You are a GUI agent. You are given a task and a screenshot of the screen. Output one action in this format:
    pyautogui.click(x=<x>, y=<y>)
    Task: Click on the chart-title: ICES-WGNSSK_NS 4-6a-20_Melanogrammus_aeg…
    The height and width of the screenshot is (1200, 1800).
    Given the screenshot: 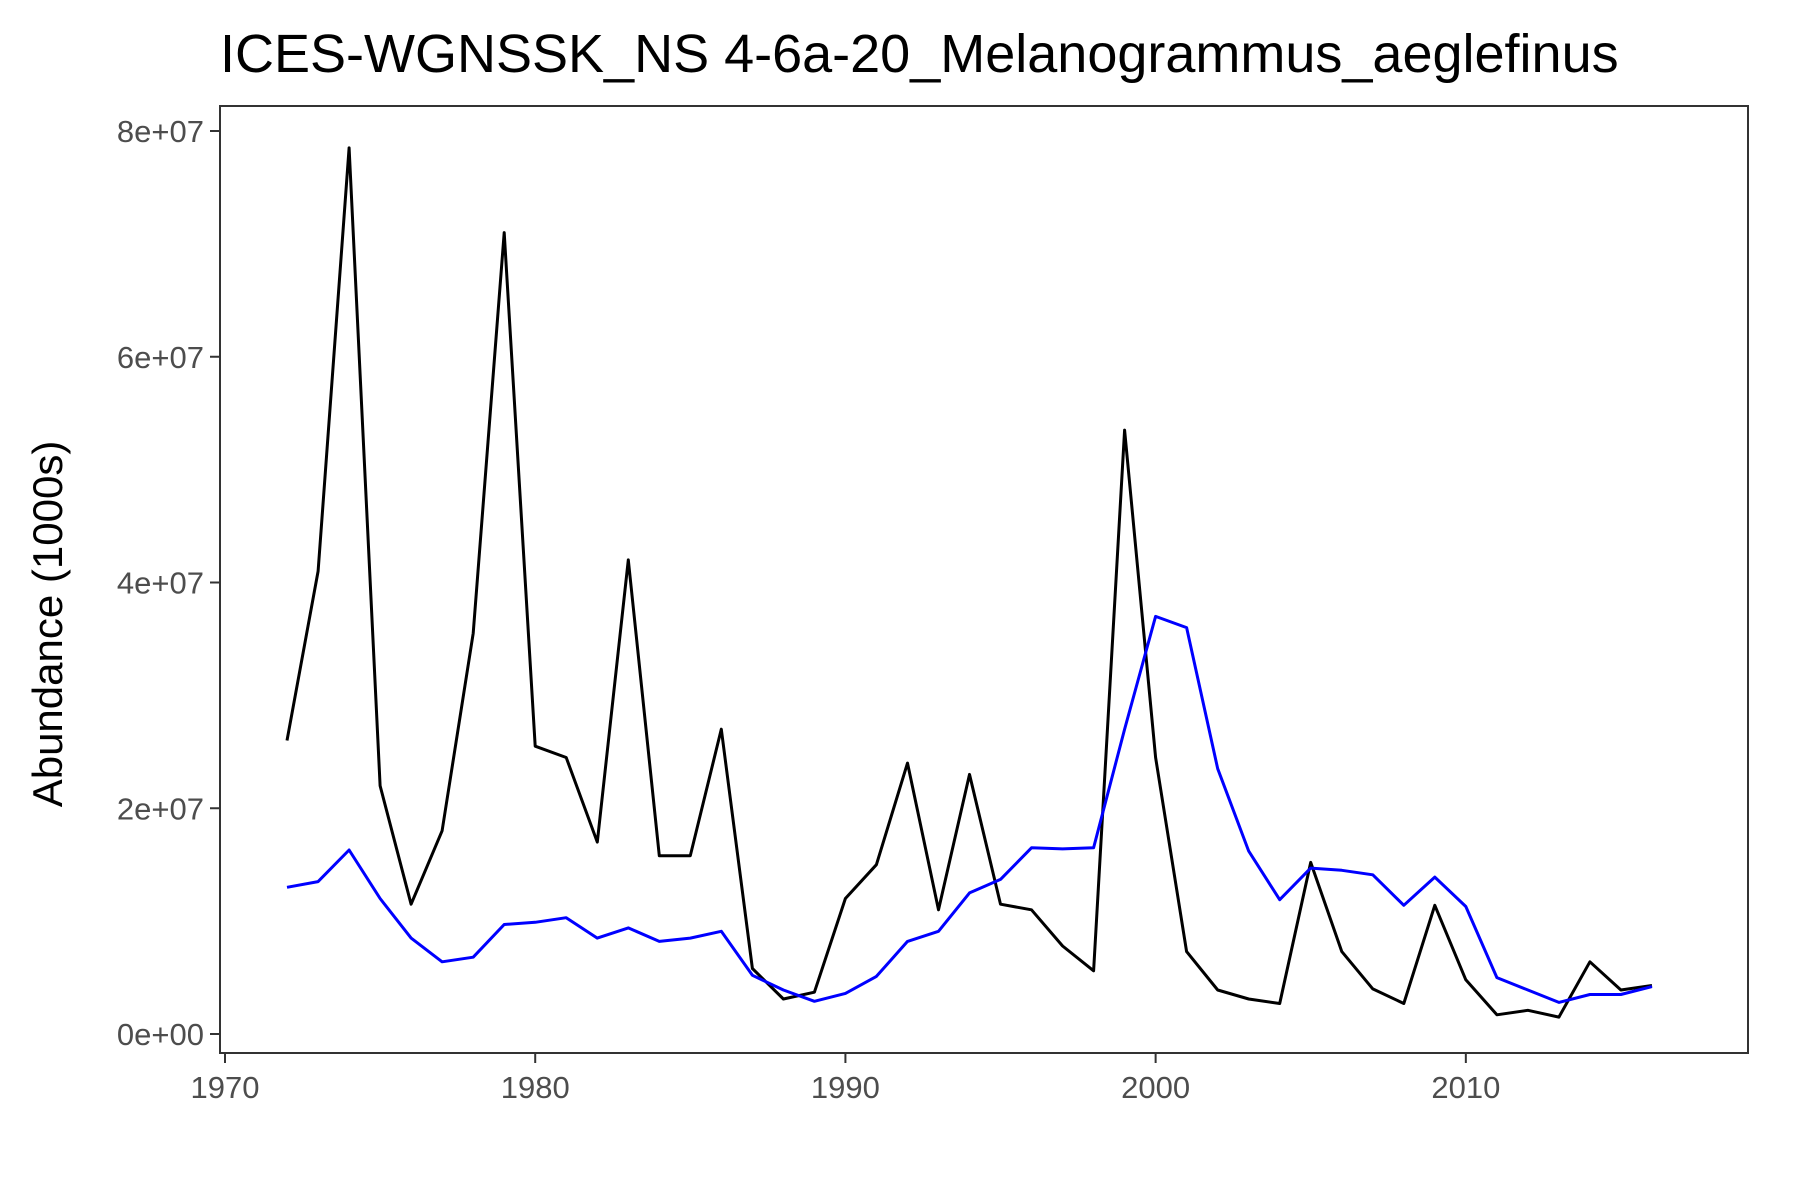 What is the action you would take?
    pyautogui.click(x=919, y=54)
    